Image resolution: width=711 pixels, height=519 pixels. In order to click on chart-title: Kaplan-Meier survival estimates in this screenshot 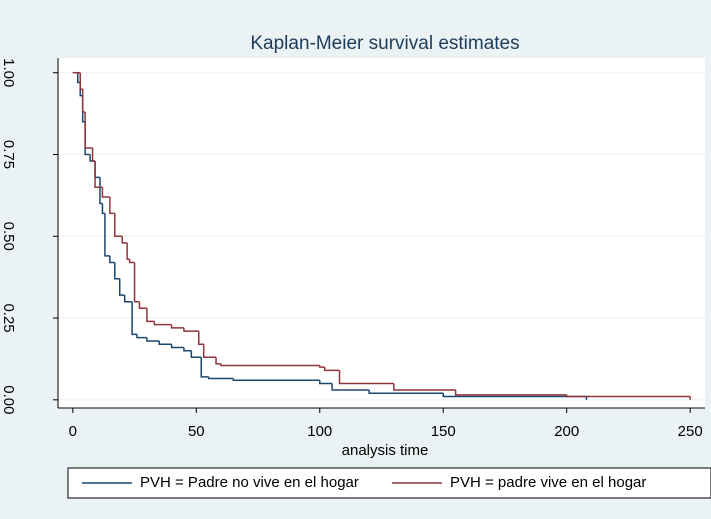, I will do `click(384, 43)`.